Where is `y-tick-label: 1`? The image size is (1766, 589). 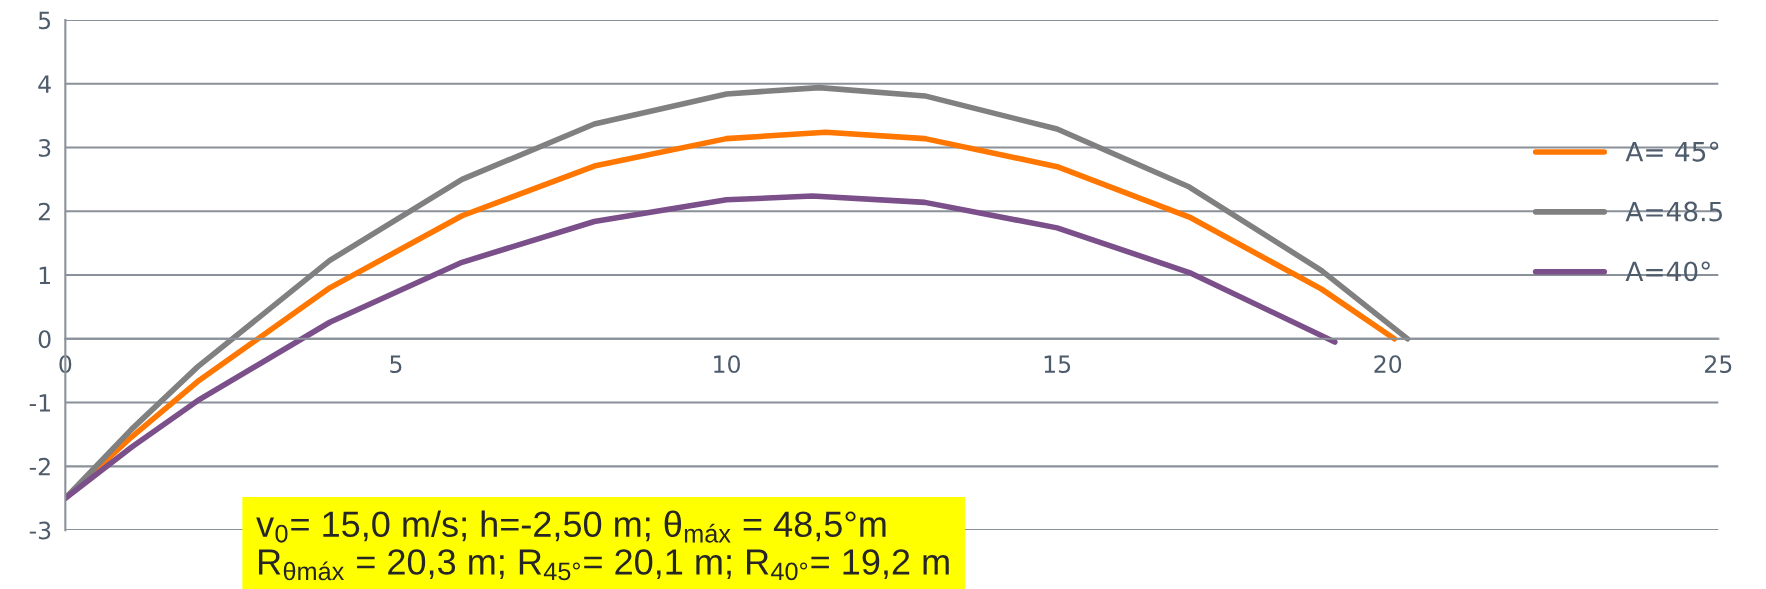
y-tick-label: 1 is located at coordinates (44, 275).